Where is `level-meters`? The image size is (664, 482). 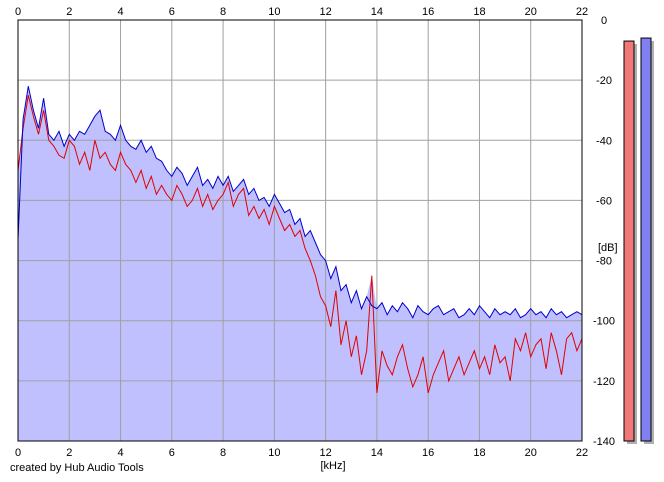
level-meters is located at coordinates (638, 241).